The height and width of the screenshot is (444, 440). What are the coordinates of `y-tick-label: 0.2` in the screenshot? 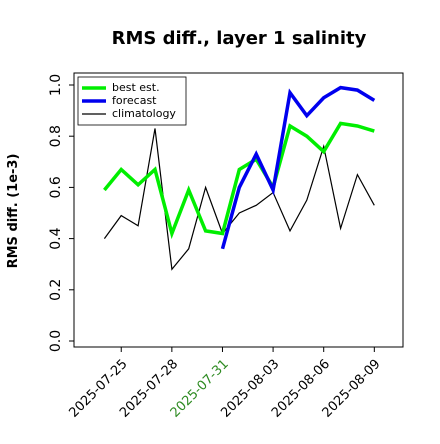 It's located at (56, 290).